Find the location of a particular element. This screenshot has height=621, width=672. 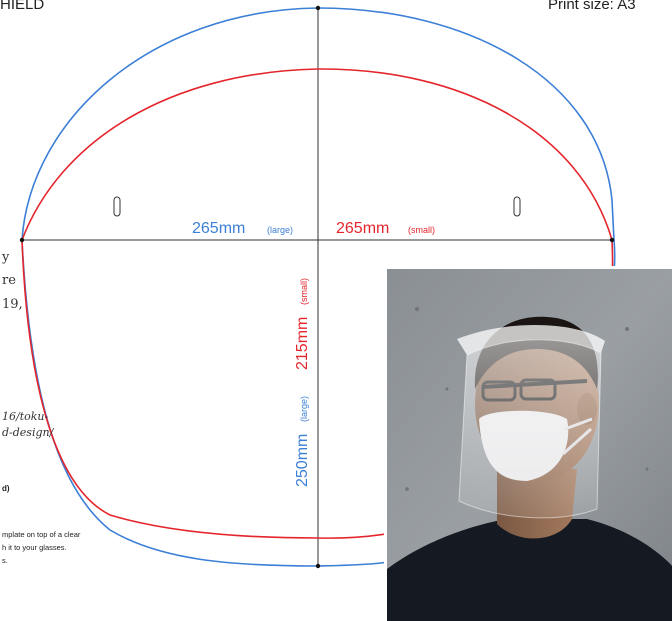

print-size-label: Print size: A3 is located at coordinates (592, 6).